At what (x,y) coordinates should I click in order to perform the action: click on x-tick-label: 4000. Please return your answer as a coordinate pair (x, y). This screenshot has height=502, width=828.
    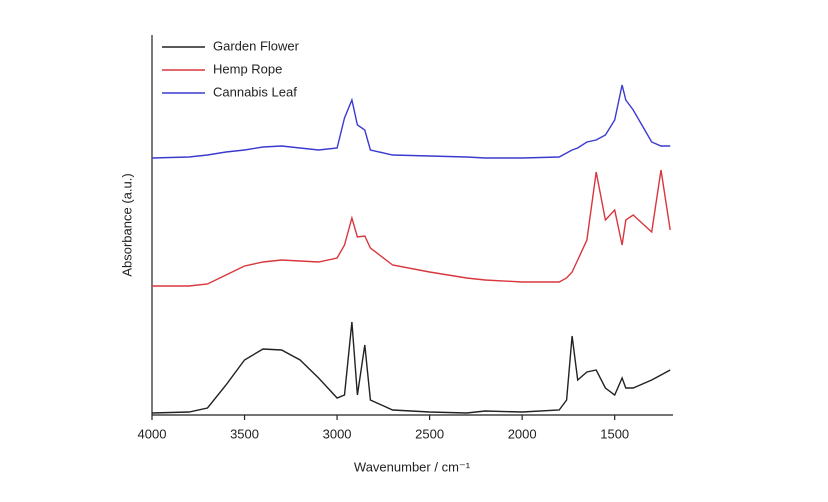
    Looking at the image, I should click on (152, 433).